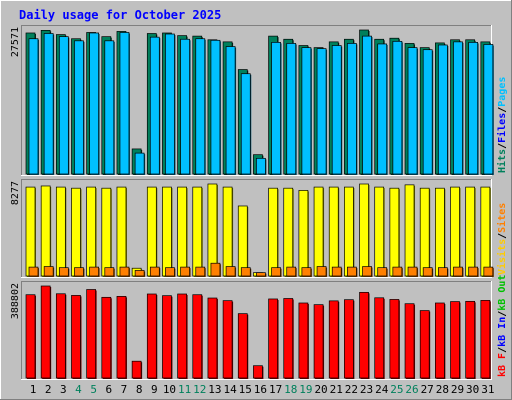  What do you see at coordinates (502, 218) in the screenshot?
I see `legend-entry: Sites` at bounding box center [502, 218].